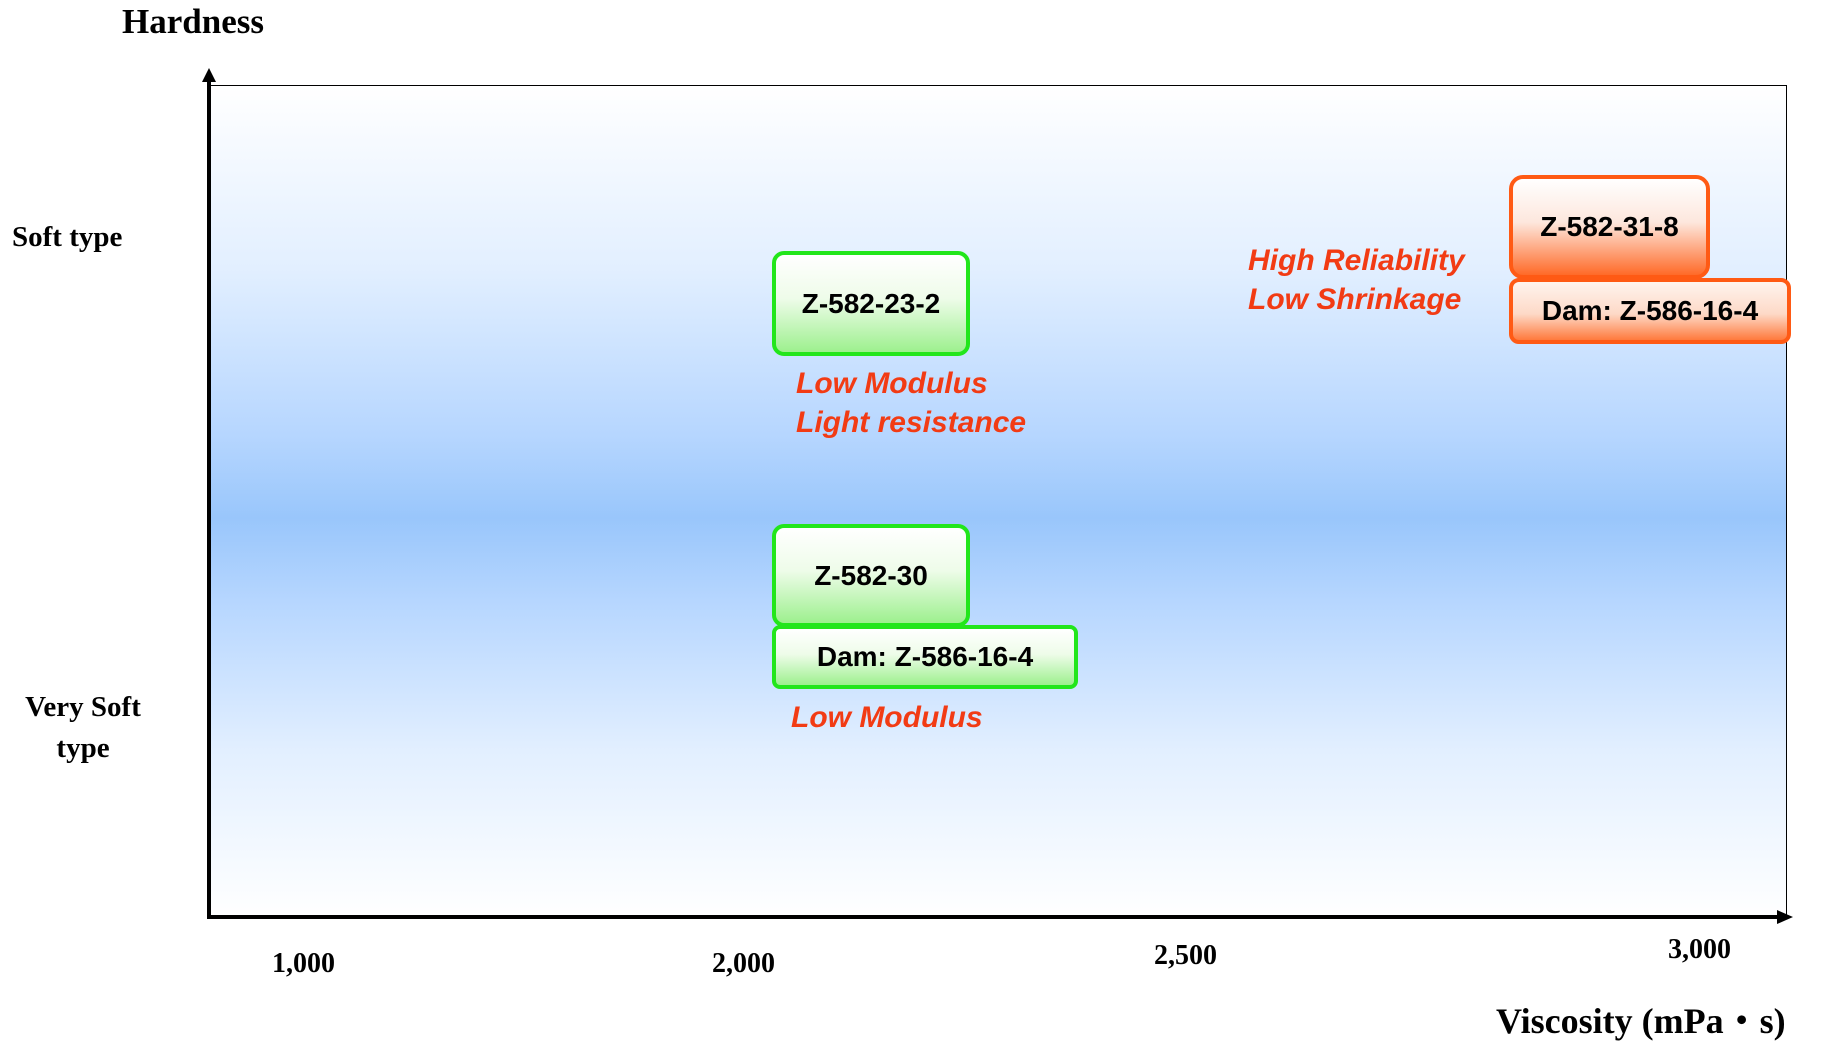 The height and width of the screenshot is (1044, 1826). What do you see at coordinates (83, 748) in the screenshot?
I see `y-category-very-soft-line2: type` at bounding box center [83, 748].